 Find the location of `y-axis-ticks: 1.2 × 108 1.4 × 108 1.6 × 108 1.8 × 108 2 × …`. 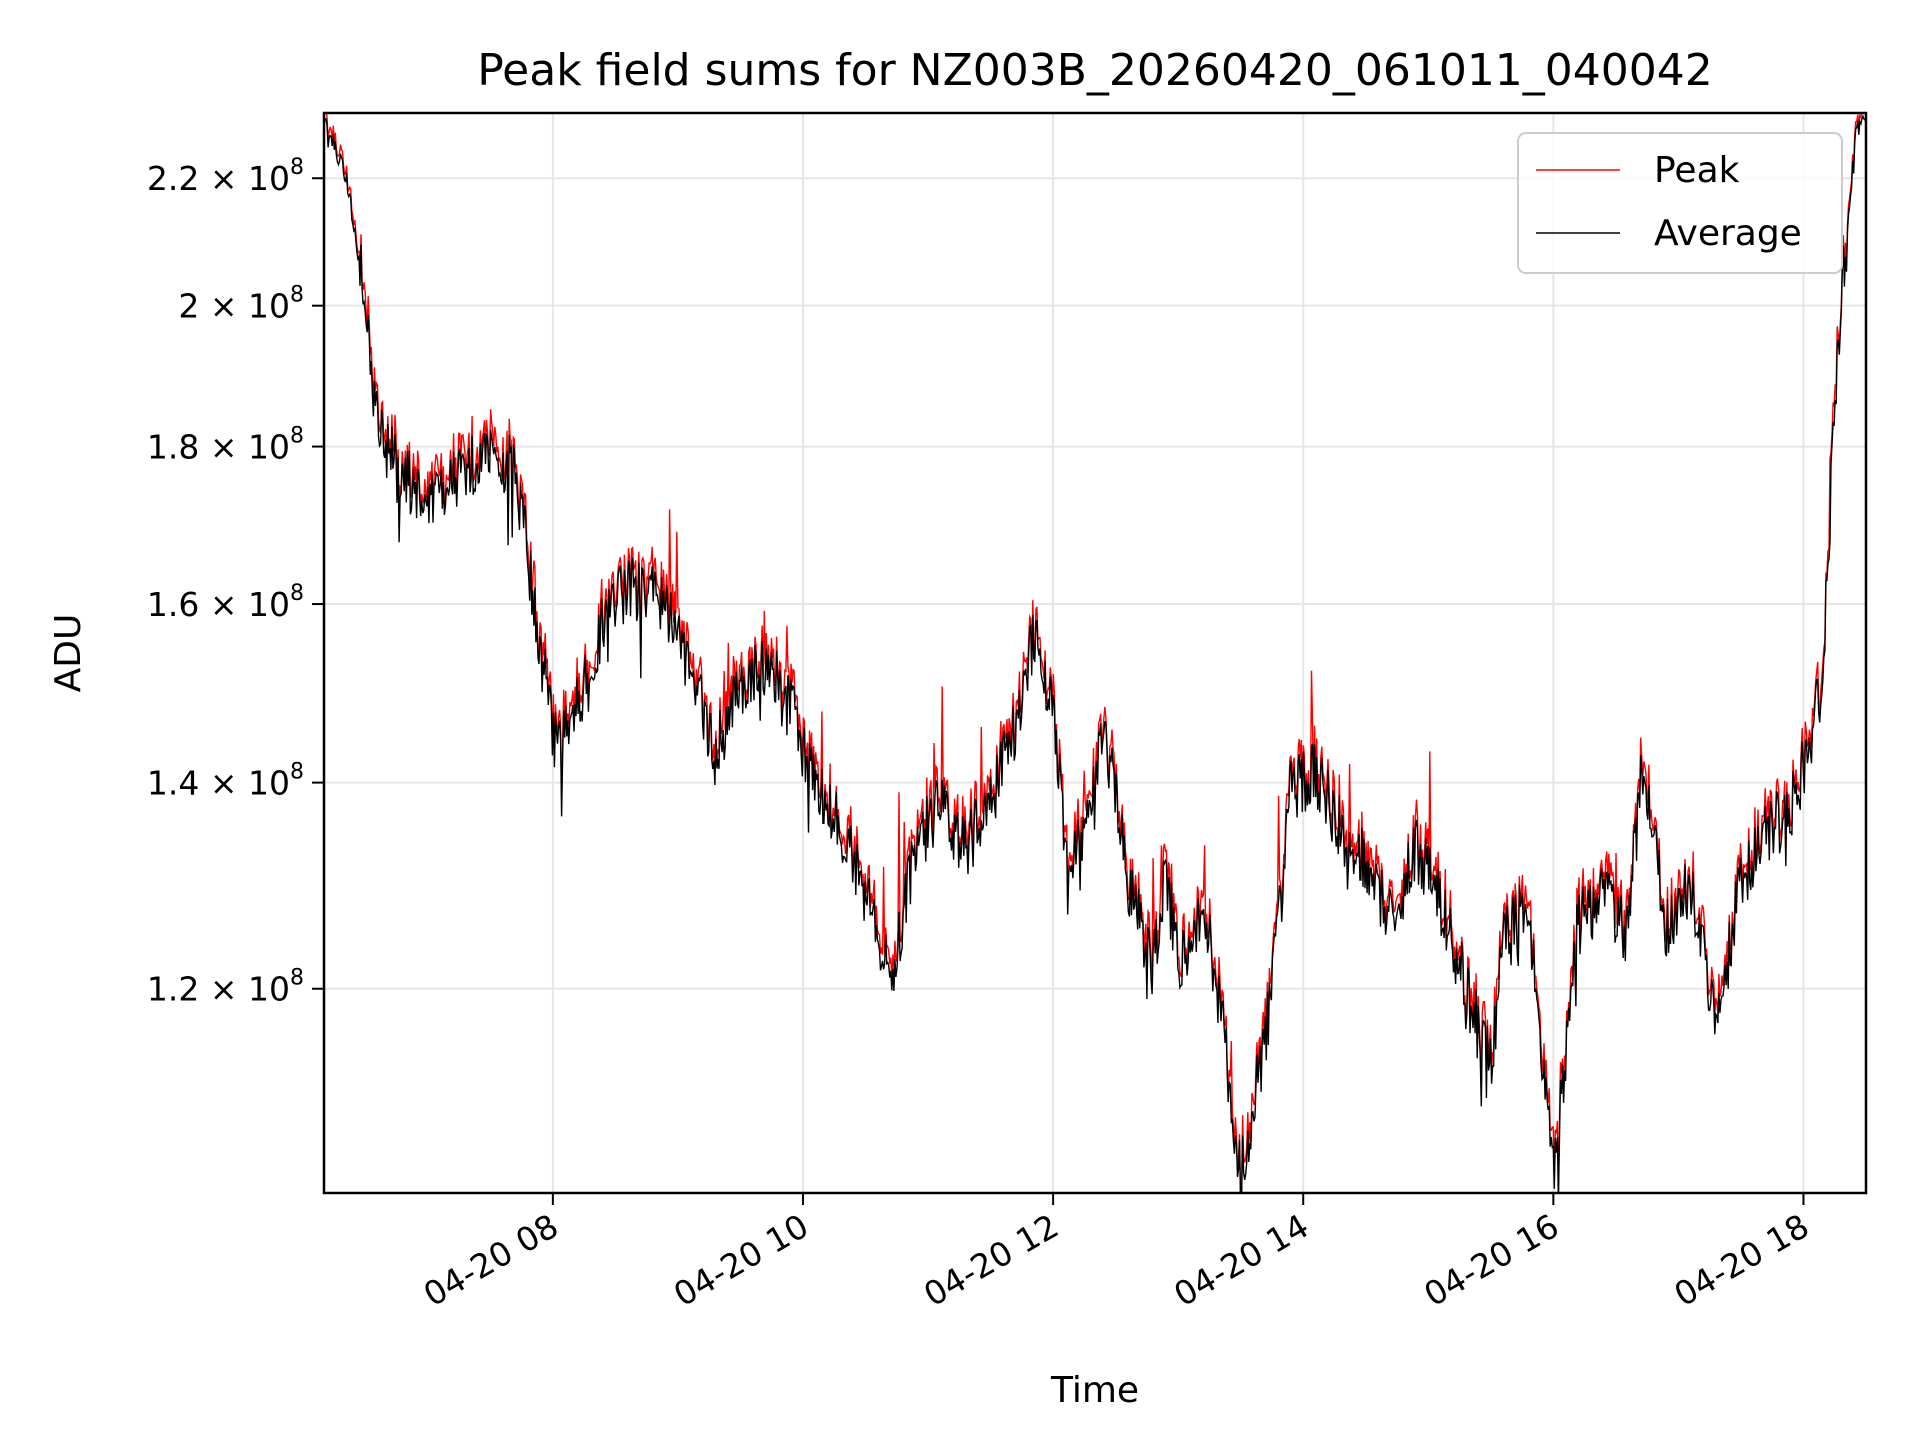

y-axis-ticks: 1.2 × 108 1.4 × 108 1.6 × 108 1.8 × 108 2 × … is located at coordinates (235, 582).